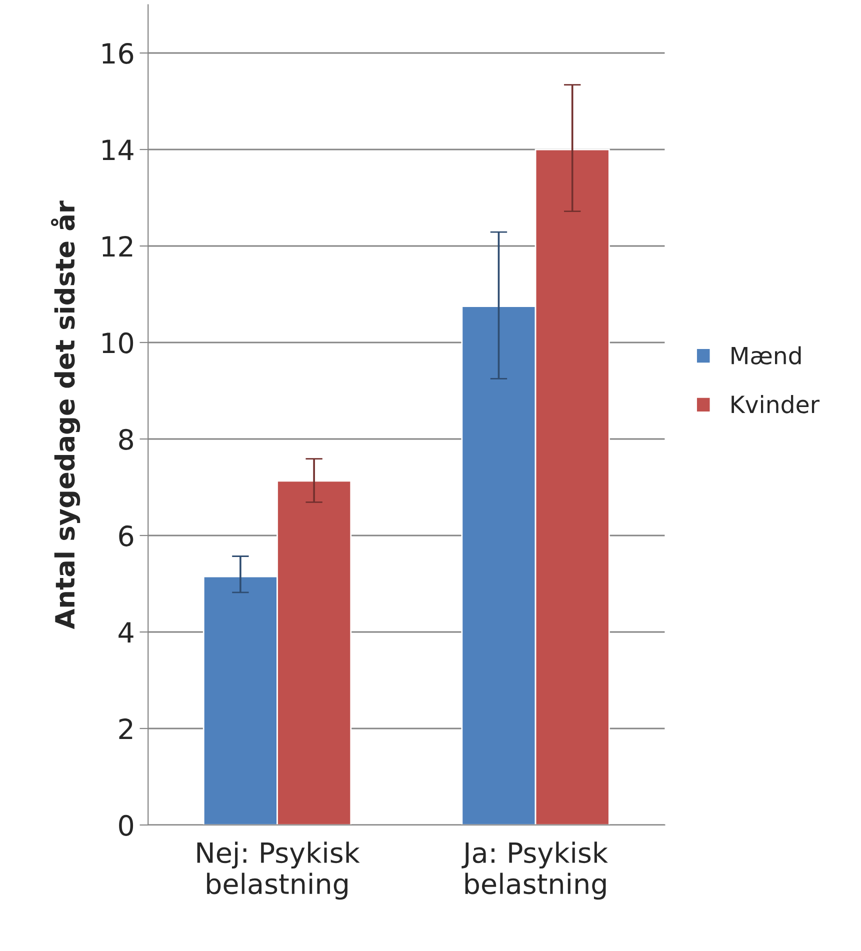 This screenshot has height=951, width=861. I want to click on x-tick-label: Ja: Psykisk belastning, so click(535, 871).